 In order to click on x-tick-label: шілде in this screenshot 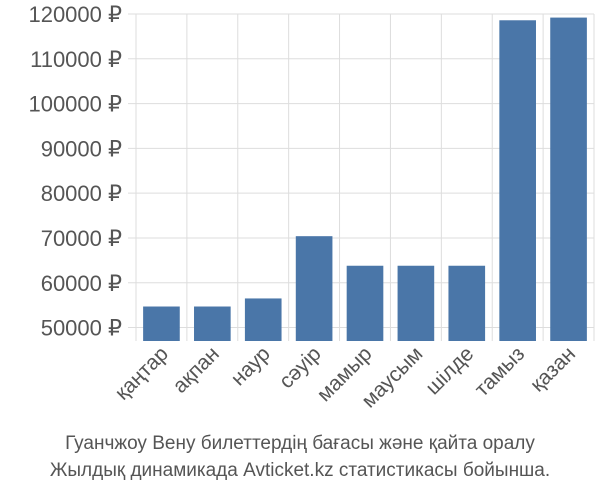, I will do `click(449, 370)`.